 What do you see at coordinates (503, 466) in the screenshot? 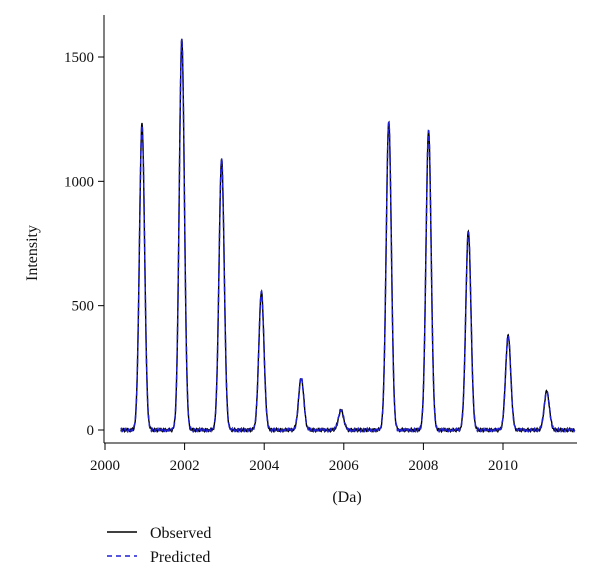
I see `x-tick-label: 2010` at bounding box center [503, 466].